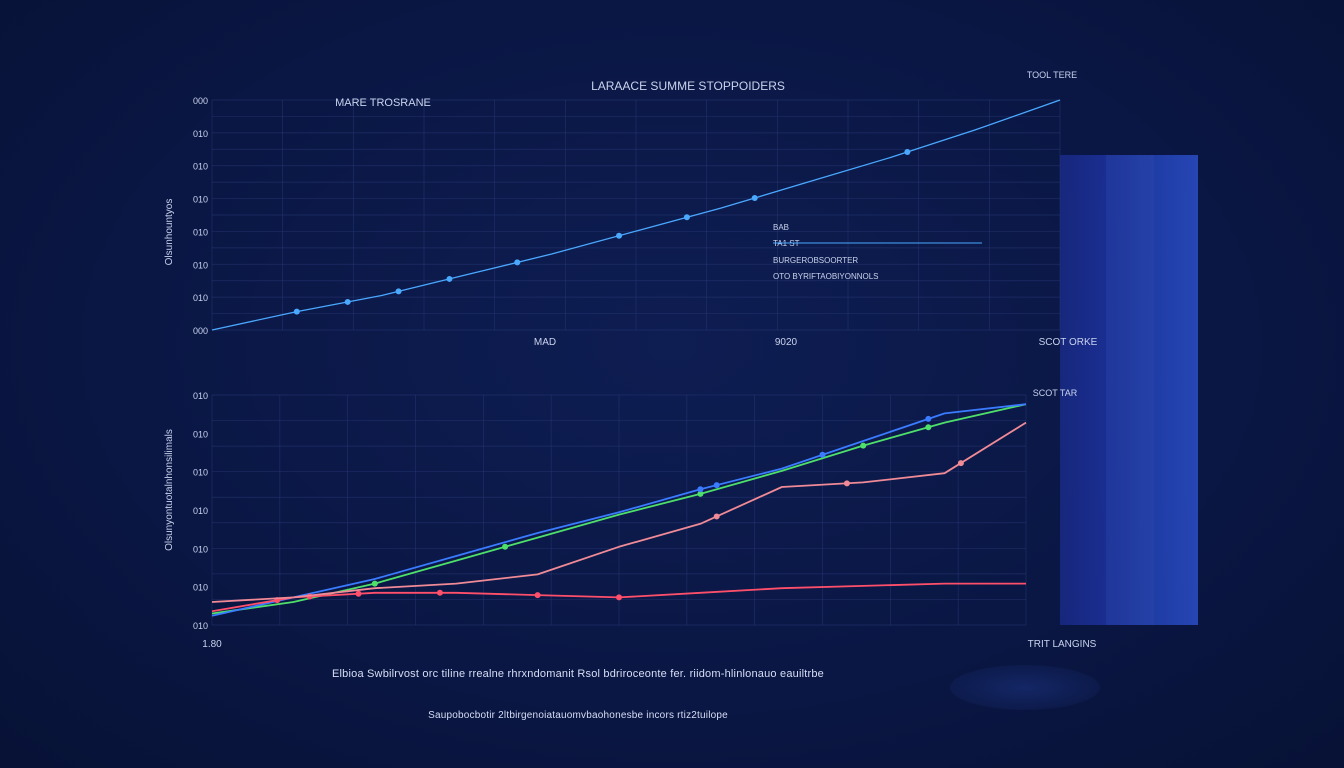  What do you see at coordinates (545, 342) in the screenshot?
I see `chart-1-x-tick-label: MAD` at bounding box center [545, 342].